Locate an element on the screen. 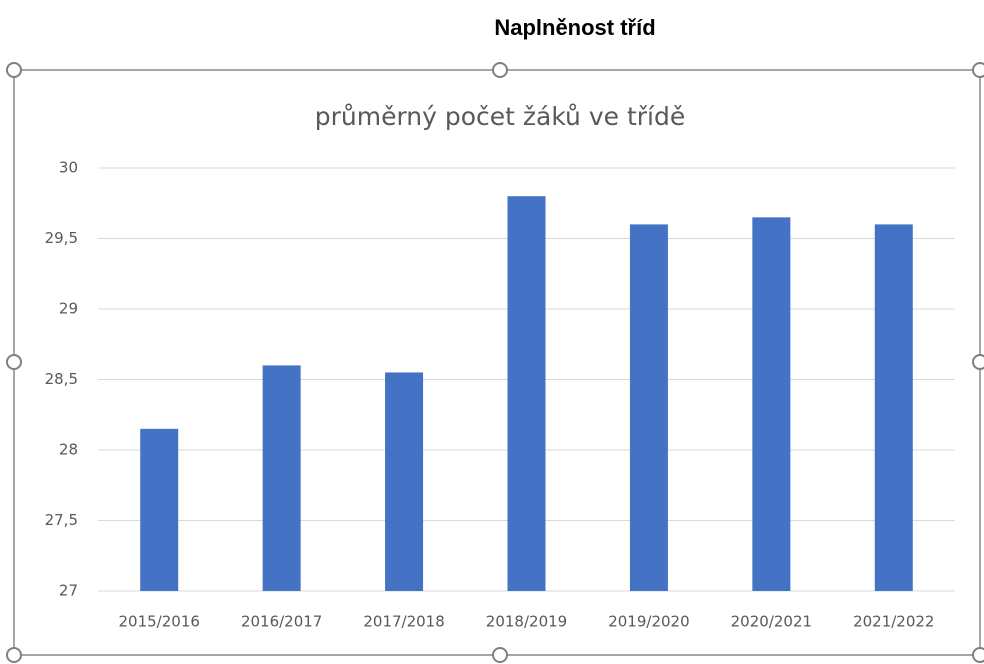 Image resolution: width=984 pixels, height=664 pixels. x-tick-label: 2019/2020 is located at coordinates (648, 622).